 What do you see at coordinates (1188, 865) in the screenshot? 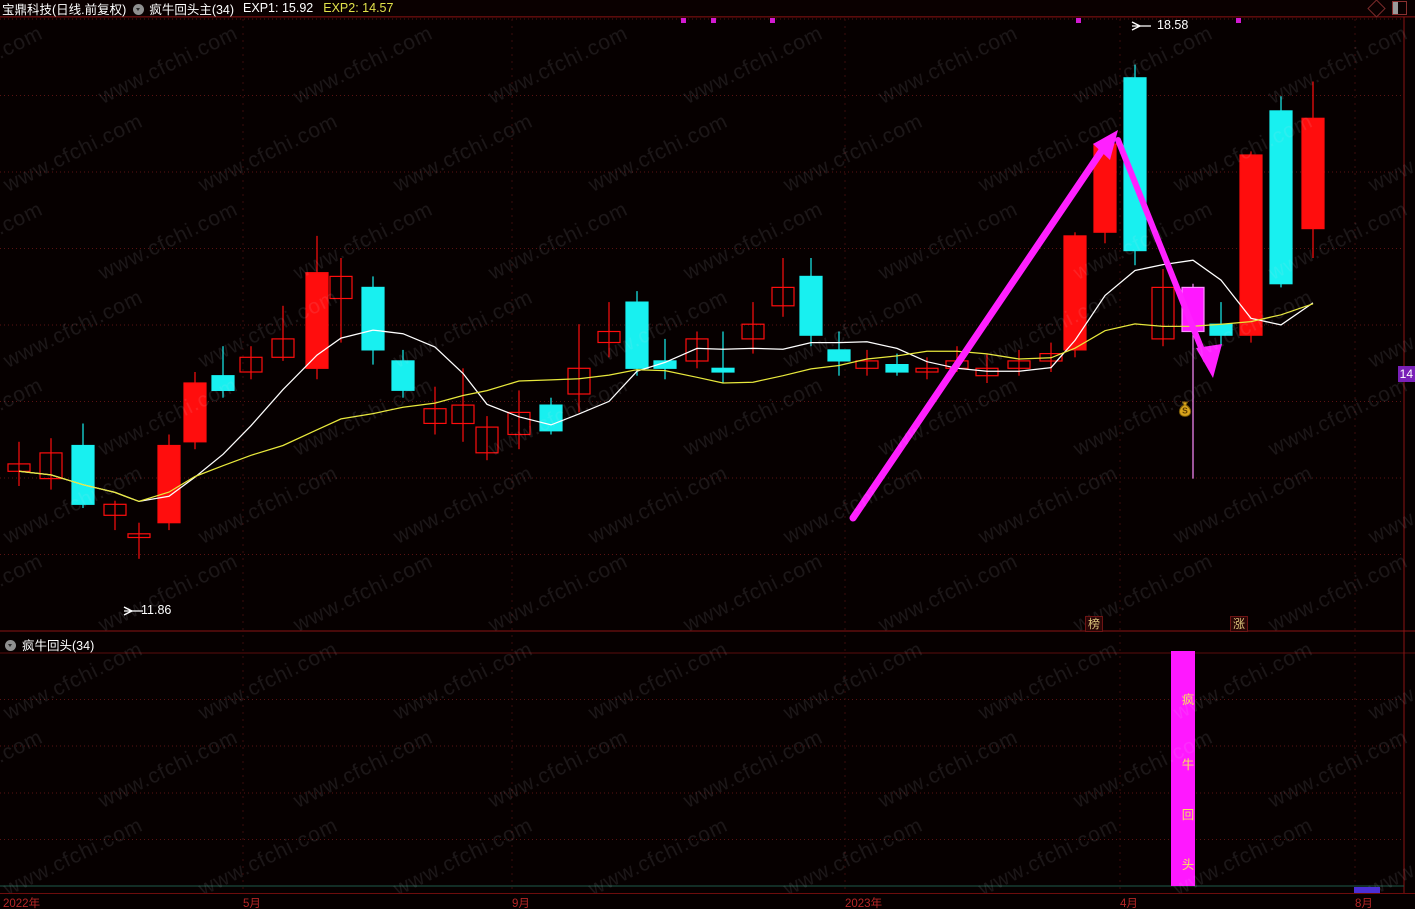
I see `signal-bar-char-4: 头` at bounding box center [1188, 865].